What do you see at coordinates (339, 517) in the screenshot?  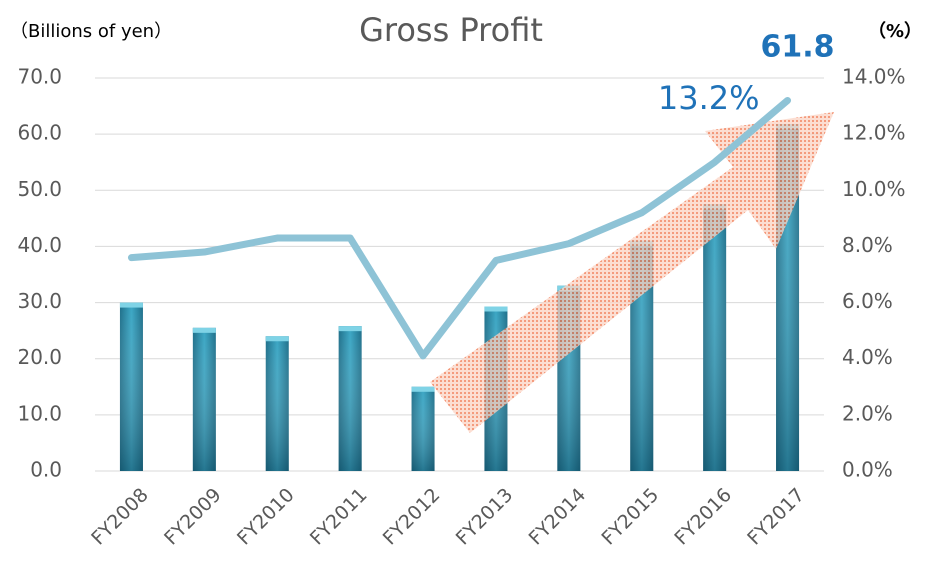 I see `x-tick-label: FY2011` at bounding box center [339, 517].